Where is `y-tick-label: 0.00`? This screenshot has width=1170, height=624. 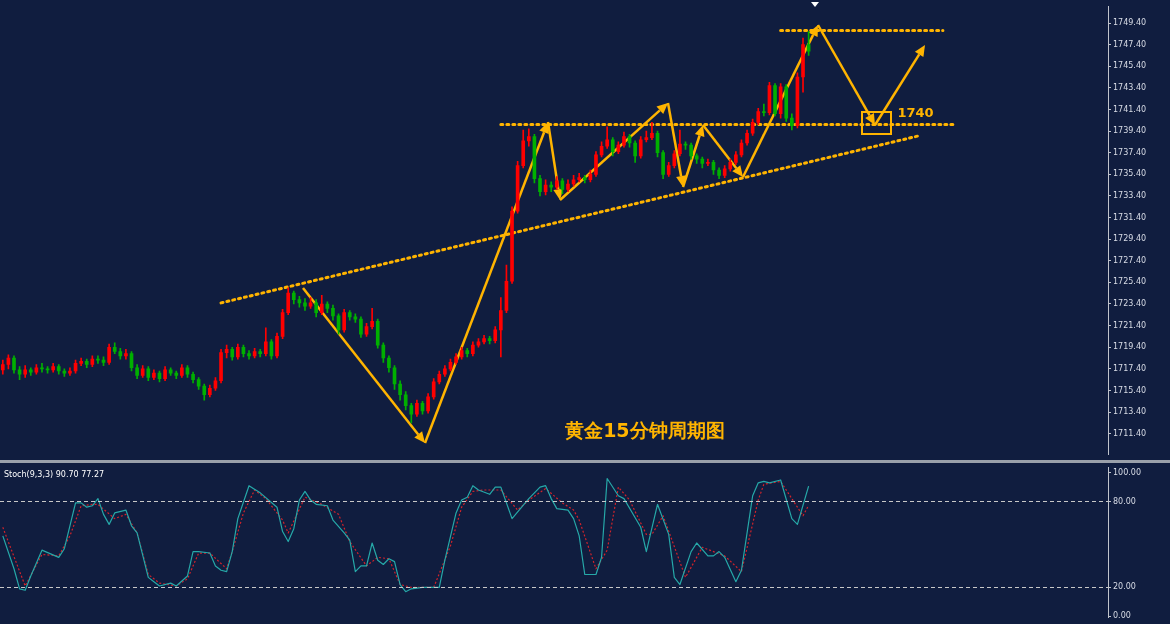
y-tick-label: 0.00 is located at coordinates (1122, 616).